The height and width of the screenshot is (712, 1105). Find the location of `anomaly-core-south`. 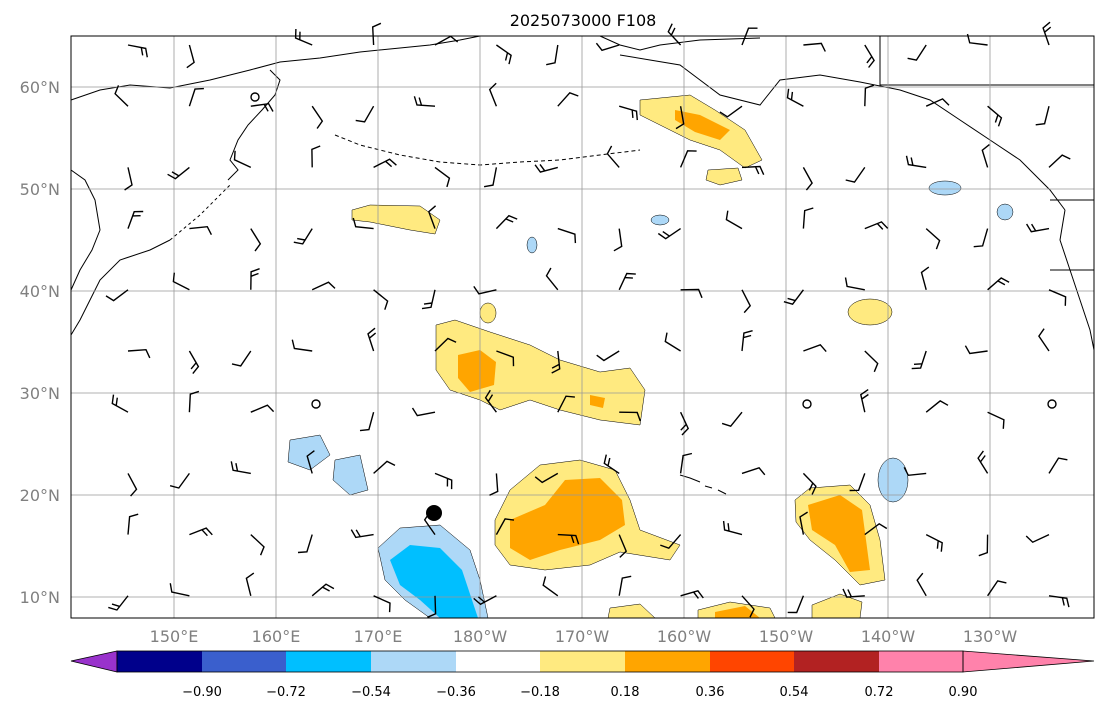

anomaly-core-south is located at coordinates (737, 612).